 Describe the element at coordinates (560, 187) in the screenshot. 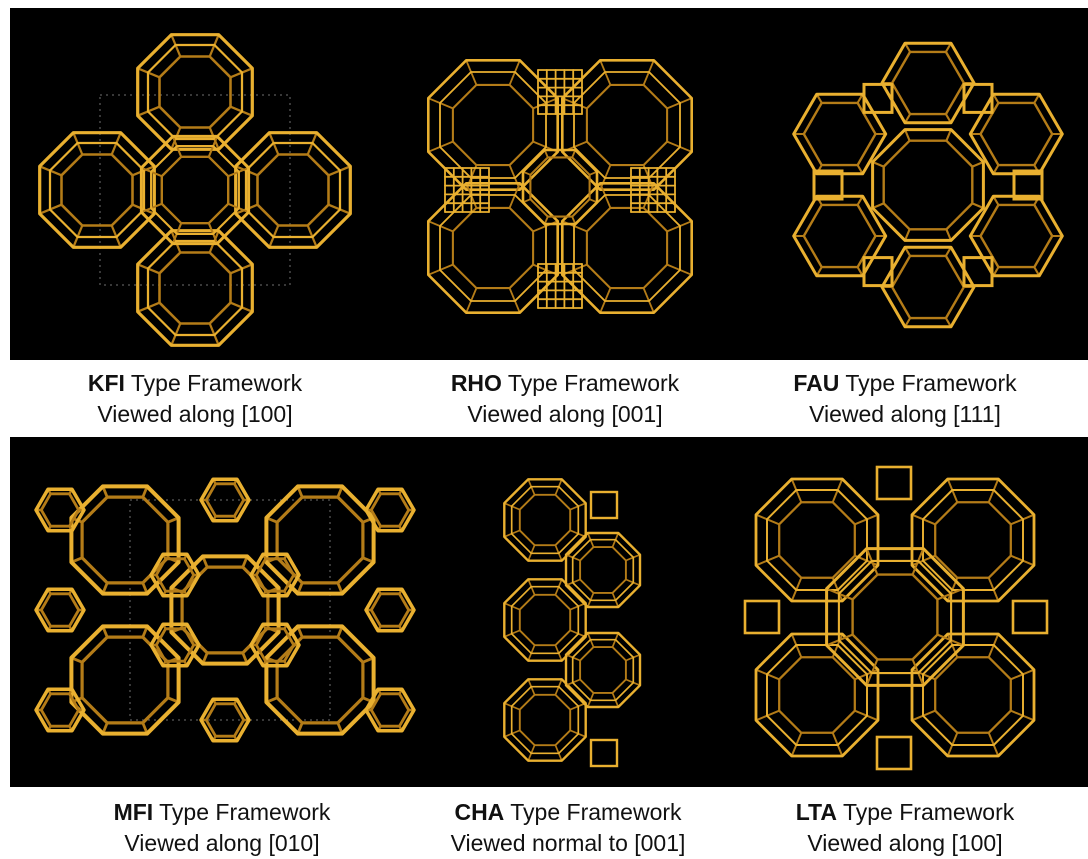

I see `rho-framework-structure` at that location.